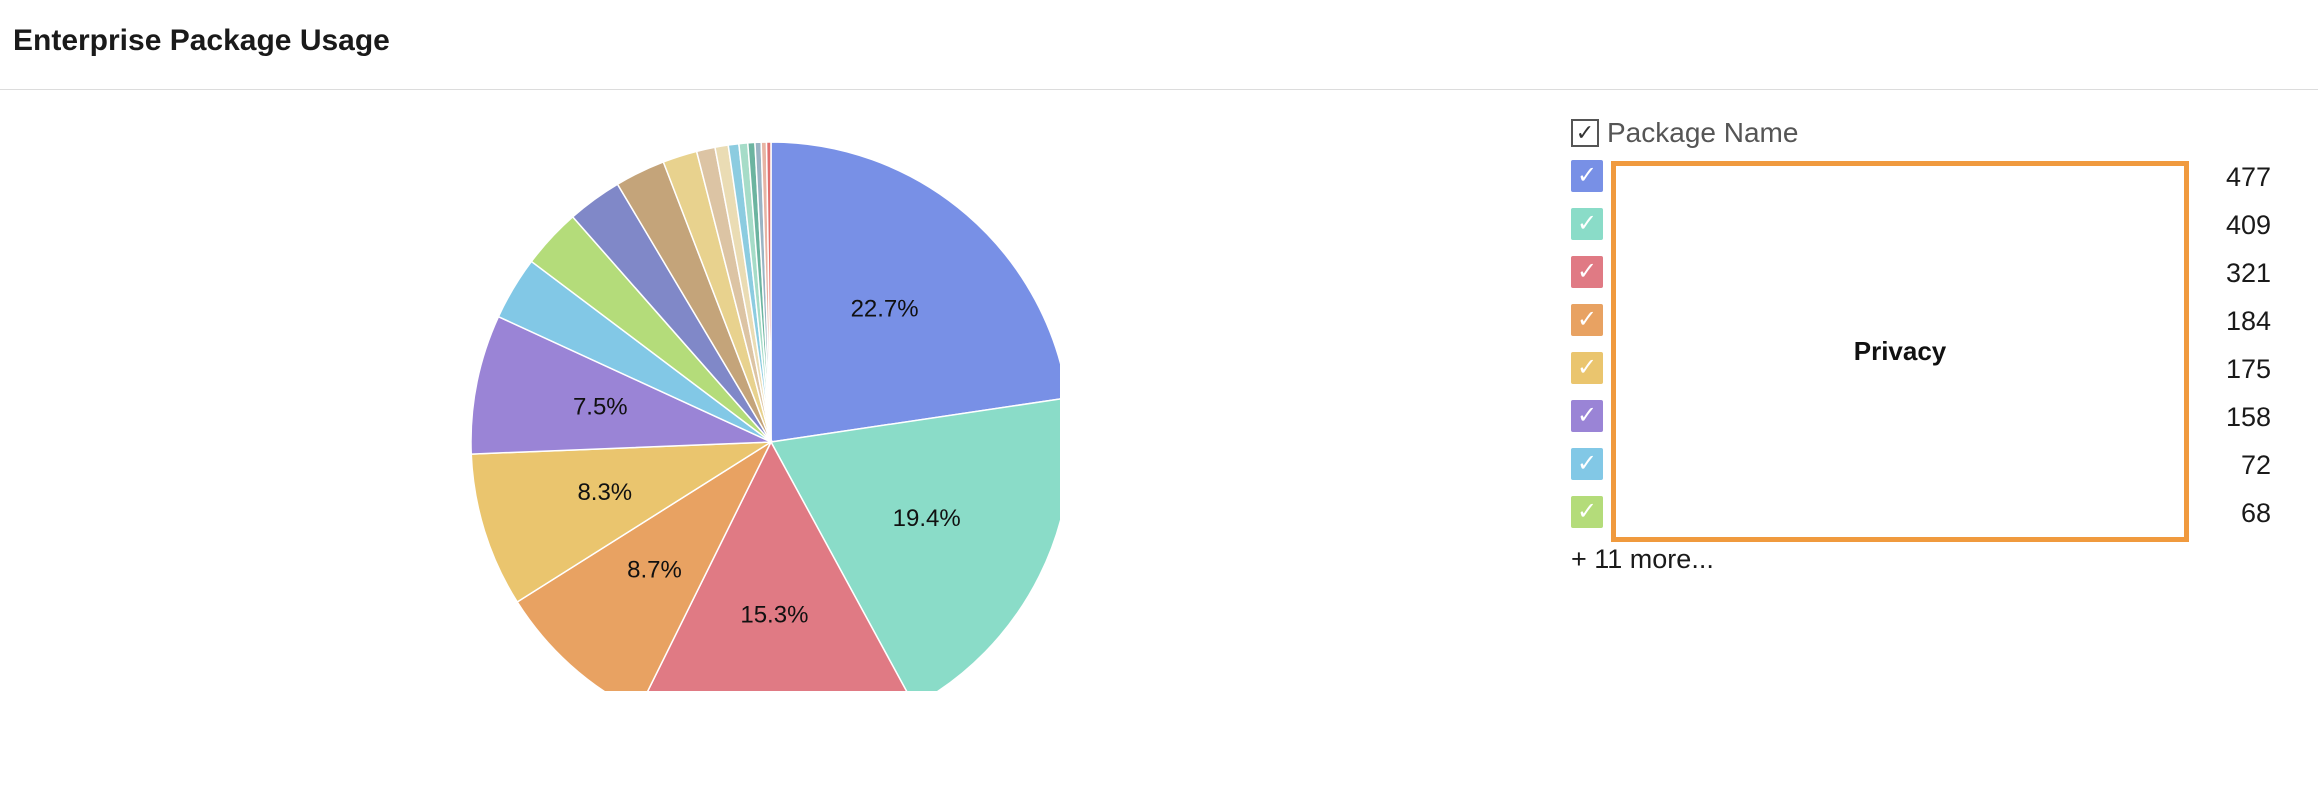 The image size is (2318, 786). What do you see at coordinates (1921, 513) in the screenshot?
I see `legend-row: ✓ 68` at bounding box center [1921, 513].